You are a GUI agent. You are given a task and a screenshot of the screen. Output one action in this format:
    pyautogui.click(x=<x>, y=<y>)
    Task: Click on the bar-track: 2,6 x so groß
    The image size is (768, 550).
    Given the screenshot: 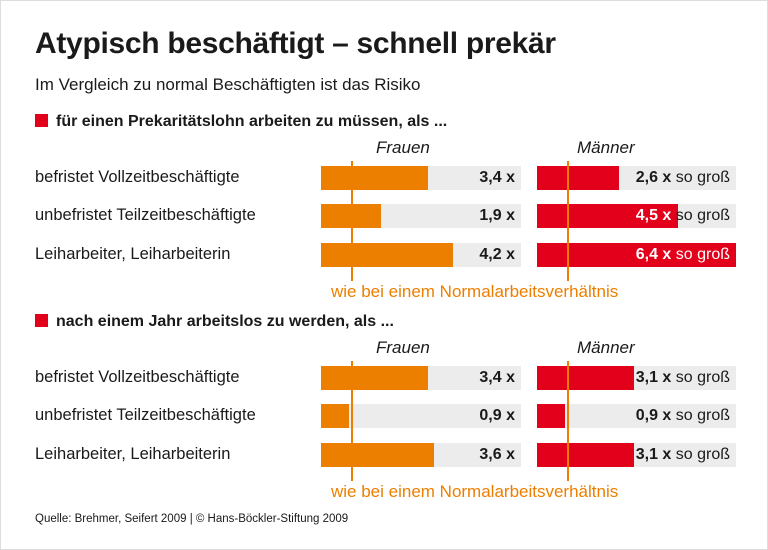 What is the action you would take?
    pyautogui.click(x=636, y=178)
    